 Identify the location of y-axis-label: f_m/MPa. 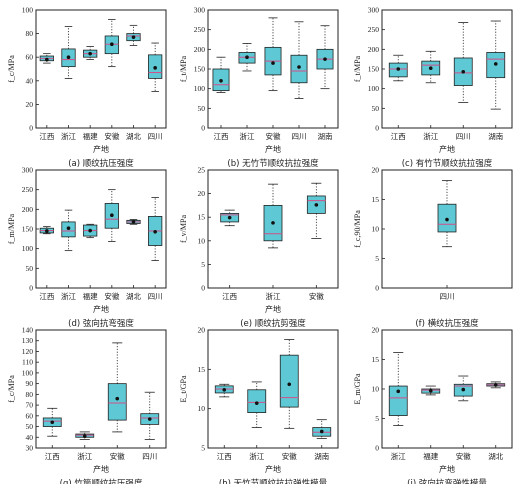
(11, 228).